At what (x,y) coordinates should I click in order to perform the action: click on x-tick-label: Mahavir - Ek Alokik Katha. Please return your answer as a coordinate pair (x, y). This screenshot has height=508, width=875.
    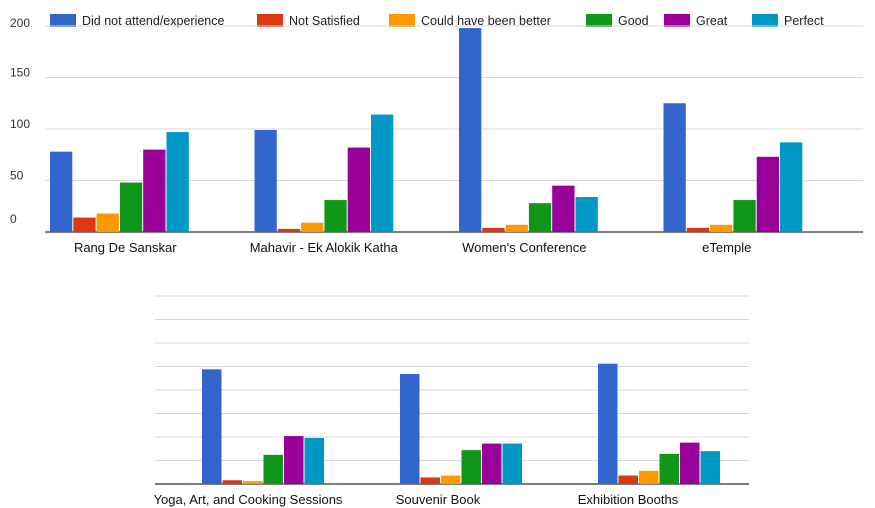
    Looking at the image, I should click on (324, 247).